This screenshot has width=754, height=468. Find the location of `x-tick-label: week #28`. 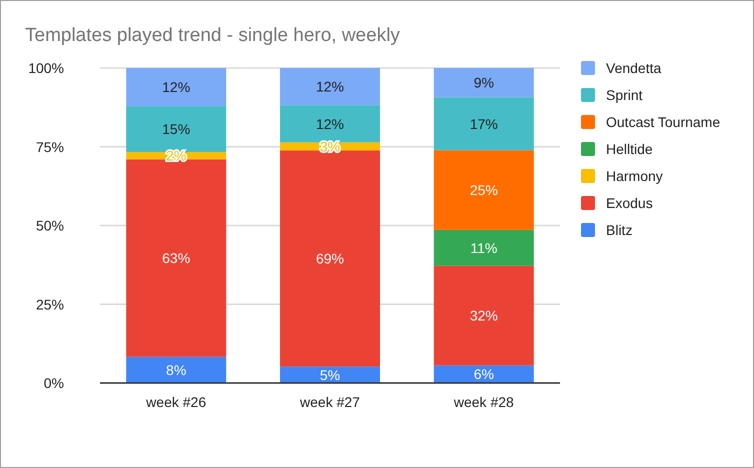

x-tick-label: week #28 is located at coordinates (483, 402).